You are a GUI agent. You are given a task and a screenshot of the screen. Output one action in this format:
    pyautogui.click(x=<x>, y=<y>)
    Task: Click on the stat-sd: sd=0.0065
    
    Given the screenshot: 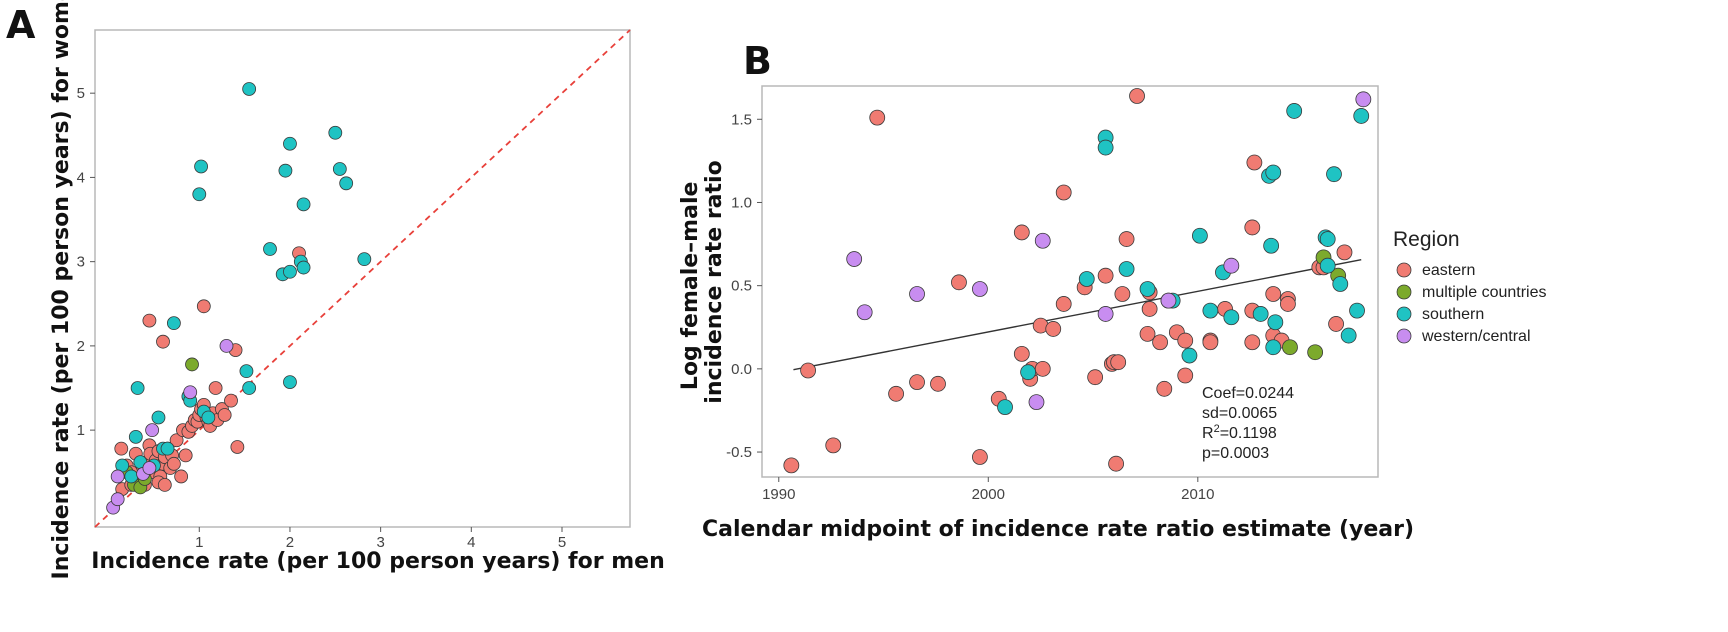 What is the action you would take?
    pyautogui.click(x=1239, y=413)
    